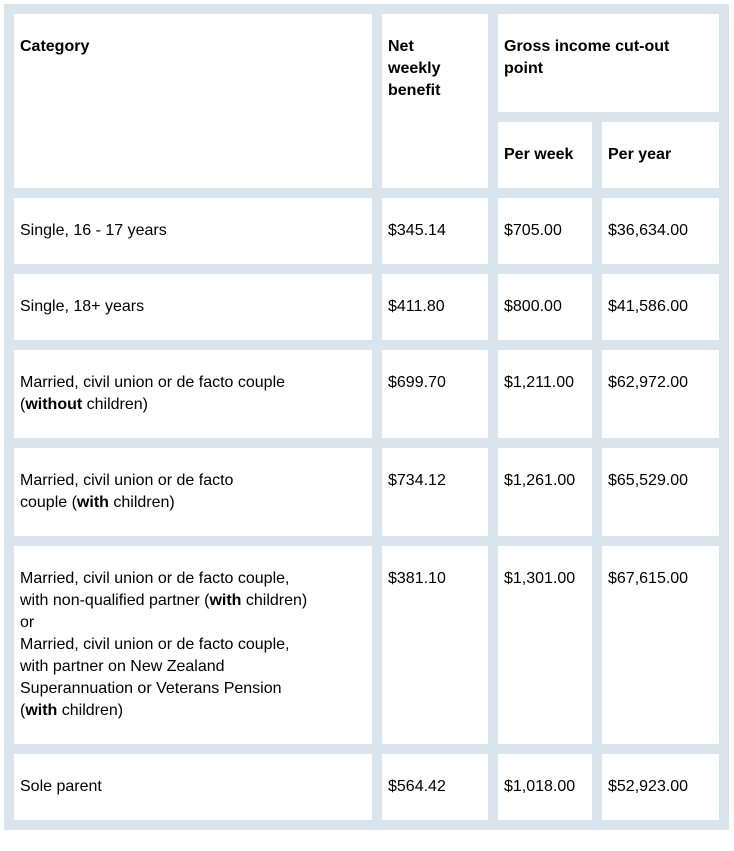 The height and width of the screenshot is (851, 734). Describe the element at coordinates (661, 307) in the screenshot. I see `per-year-cell: $41,586.00` at that location.